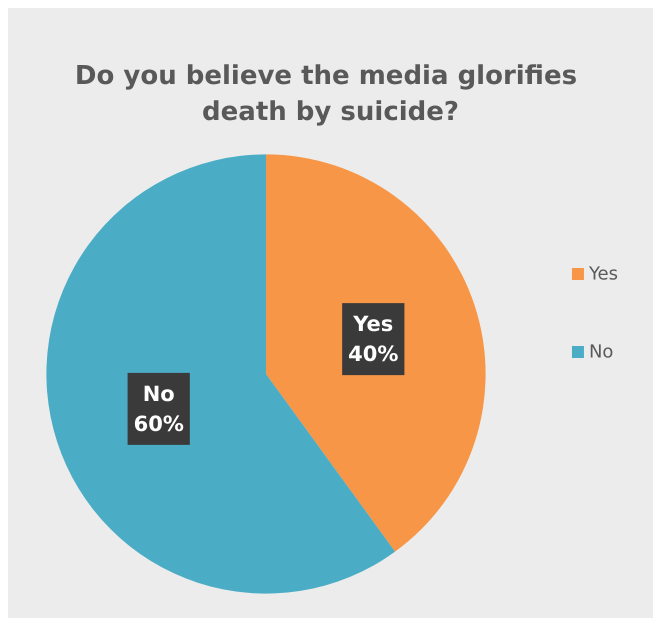 This screenshot has height=628, width=663. Describe the element at coordinates (373, 324) in the screenshot. I see `slice-label: Yes` at that location.